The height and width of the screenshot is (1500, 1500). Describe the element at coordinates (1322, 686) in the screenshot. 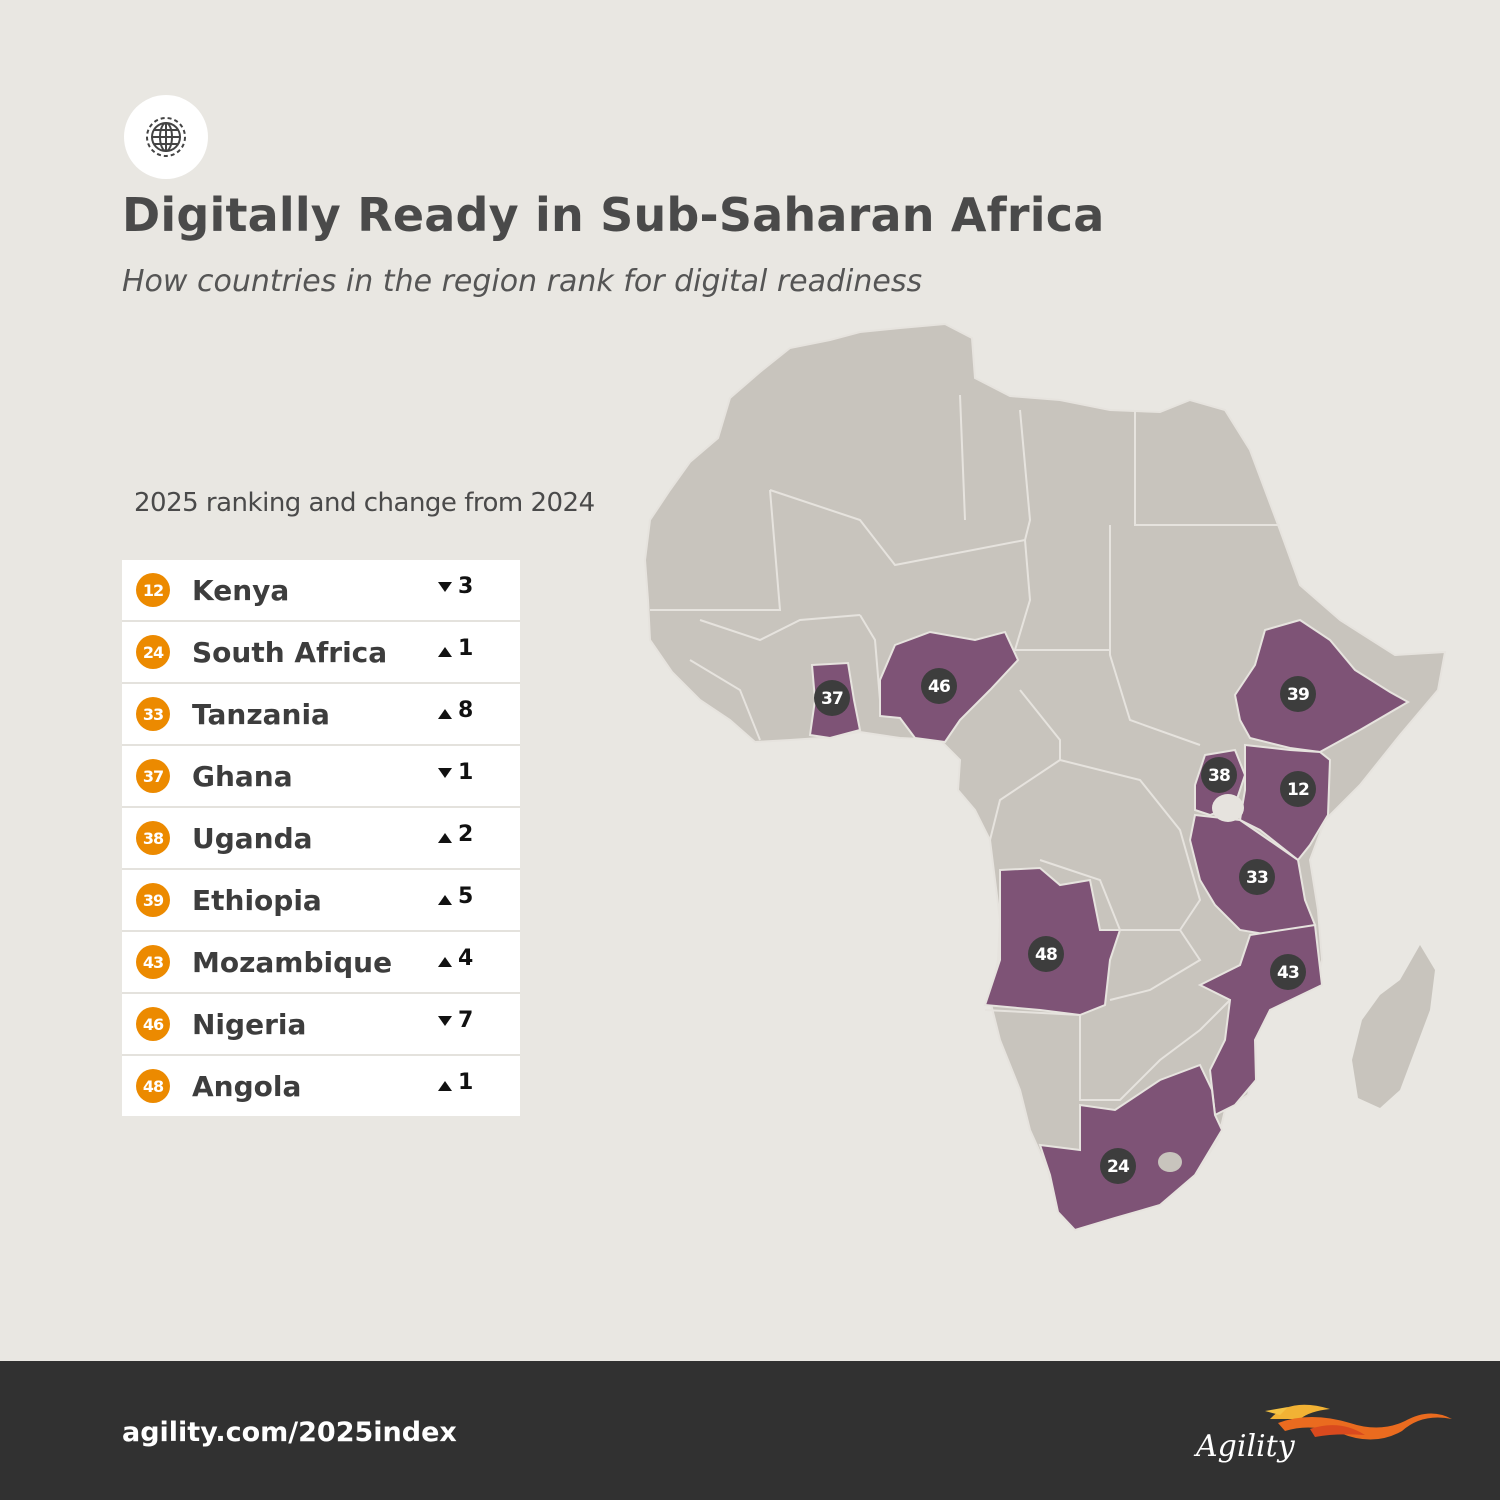

I see `country-shape-ethiopia` at that location.